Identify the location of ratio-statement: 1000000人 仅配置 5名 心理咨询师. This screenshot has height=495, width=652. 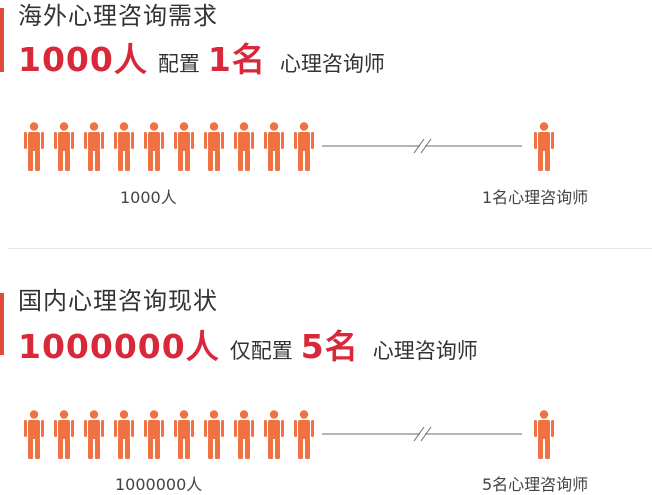
(248, 350).